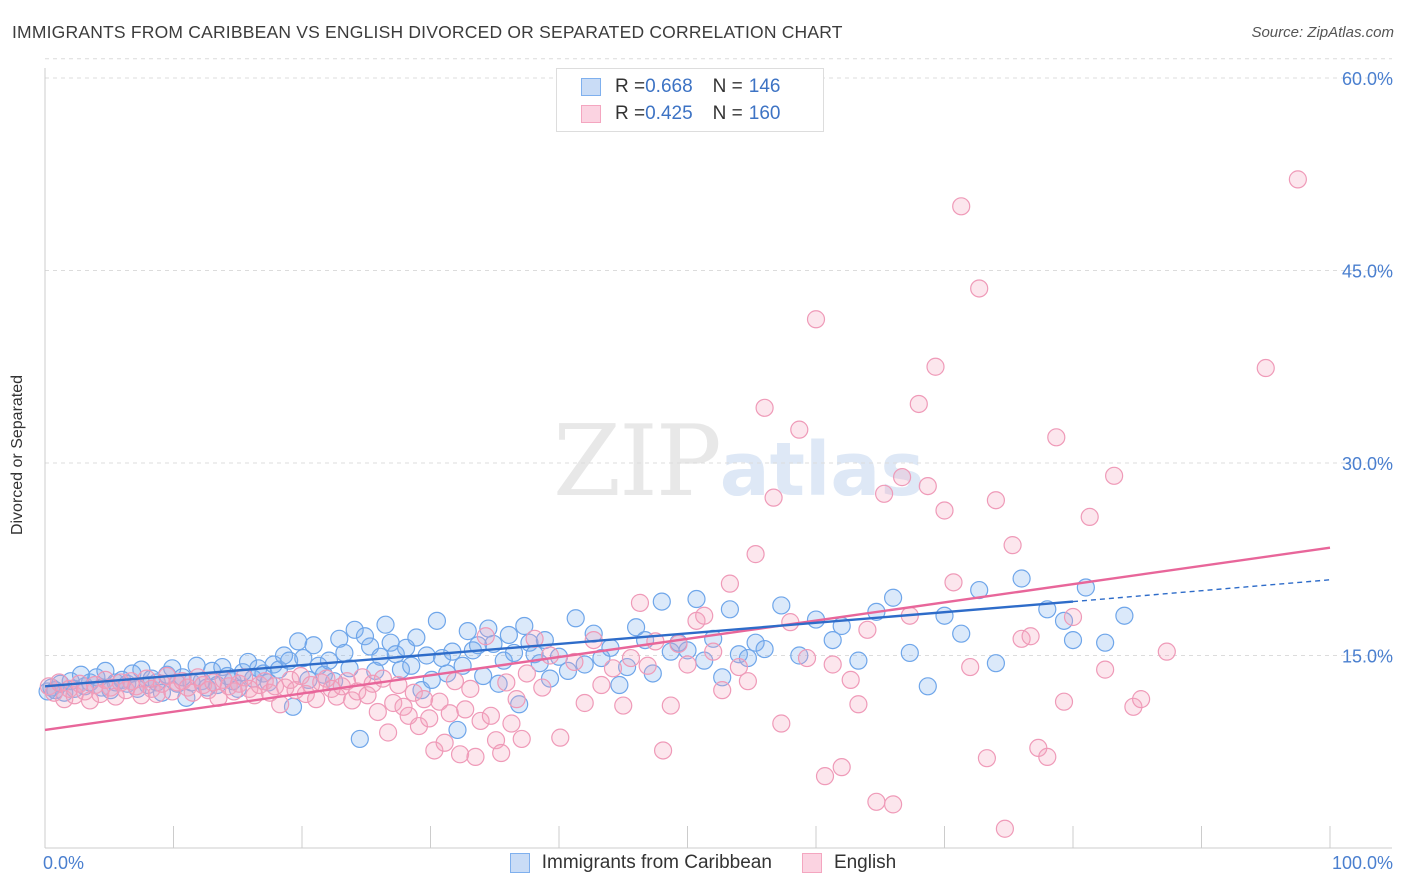 The height and width of the screenshot is (892, 1406). I want to click on caribbean-trend-line, so click(559, 644).